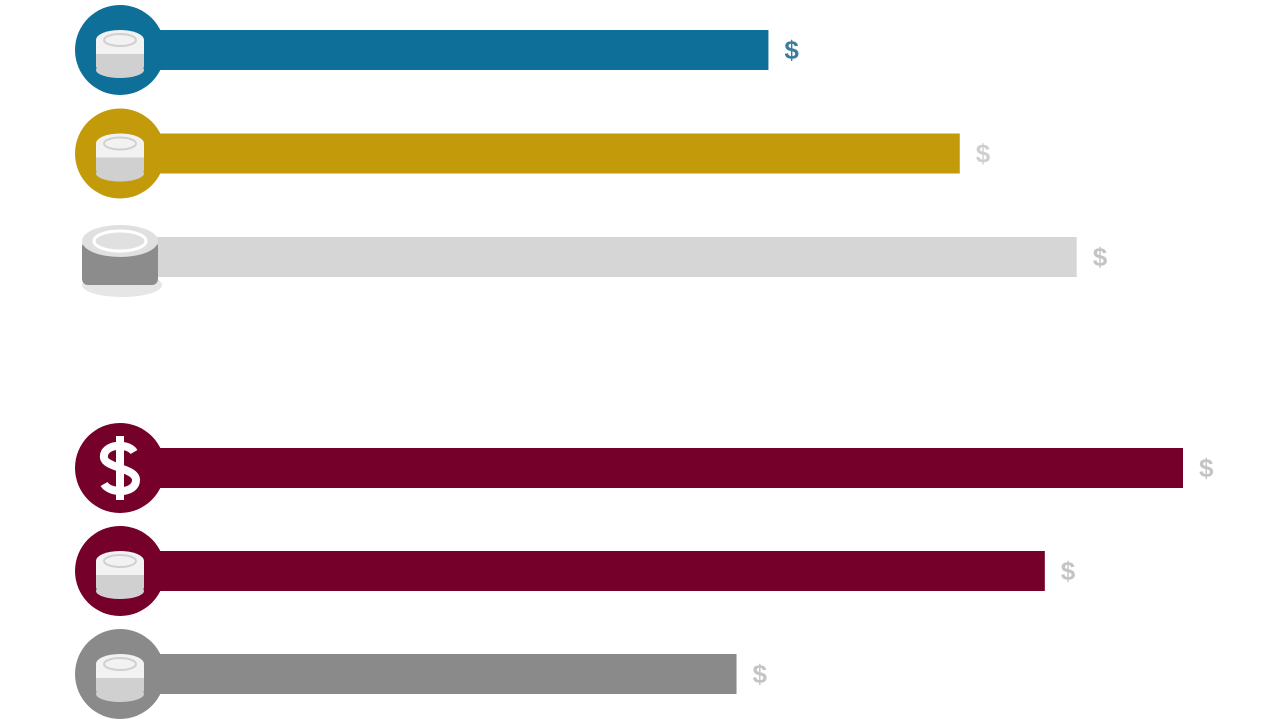 The width and height of the screenshot is (1280, 725). I want to click on dollar-icon, so click(120, 468).